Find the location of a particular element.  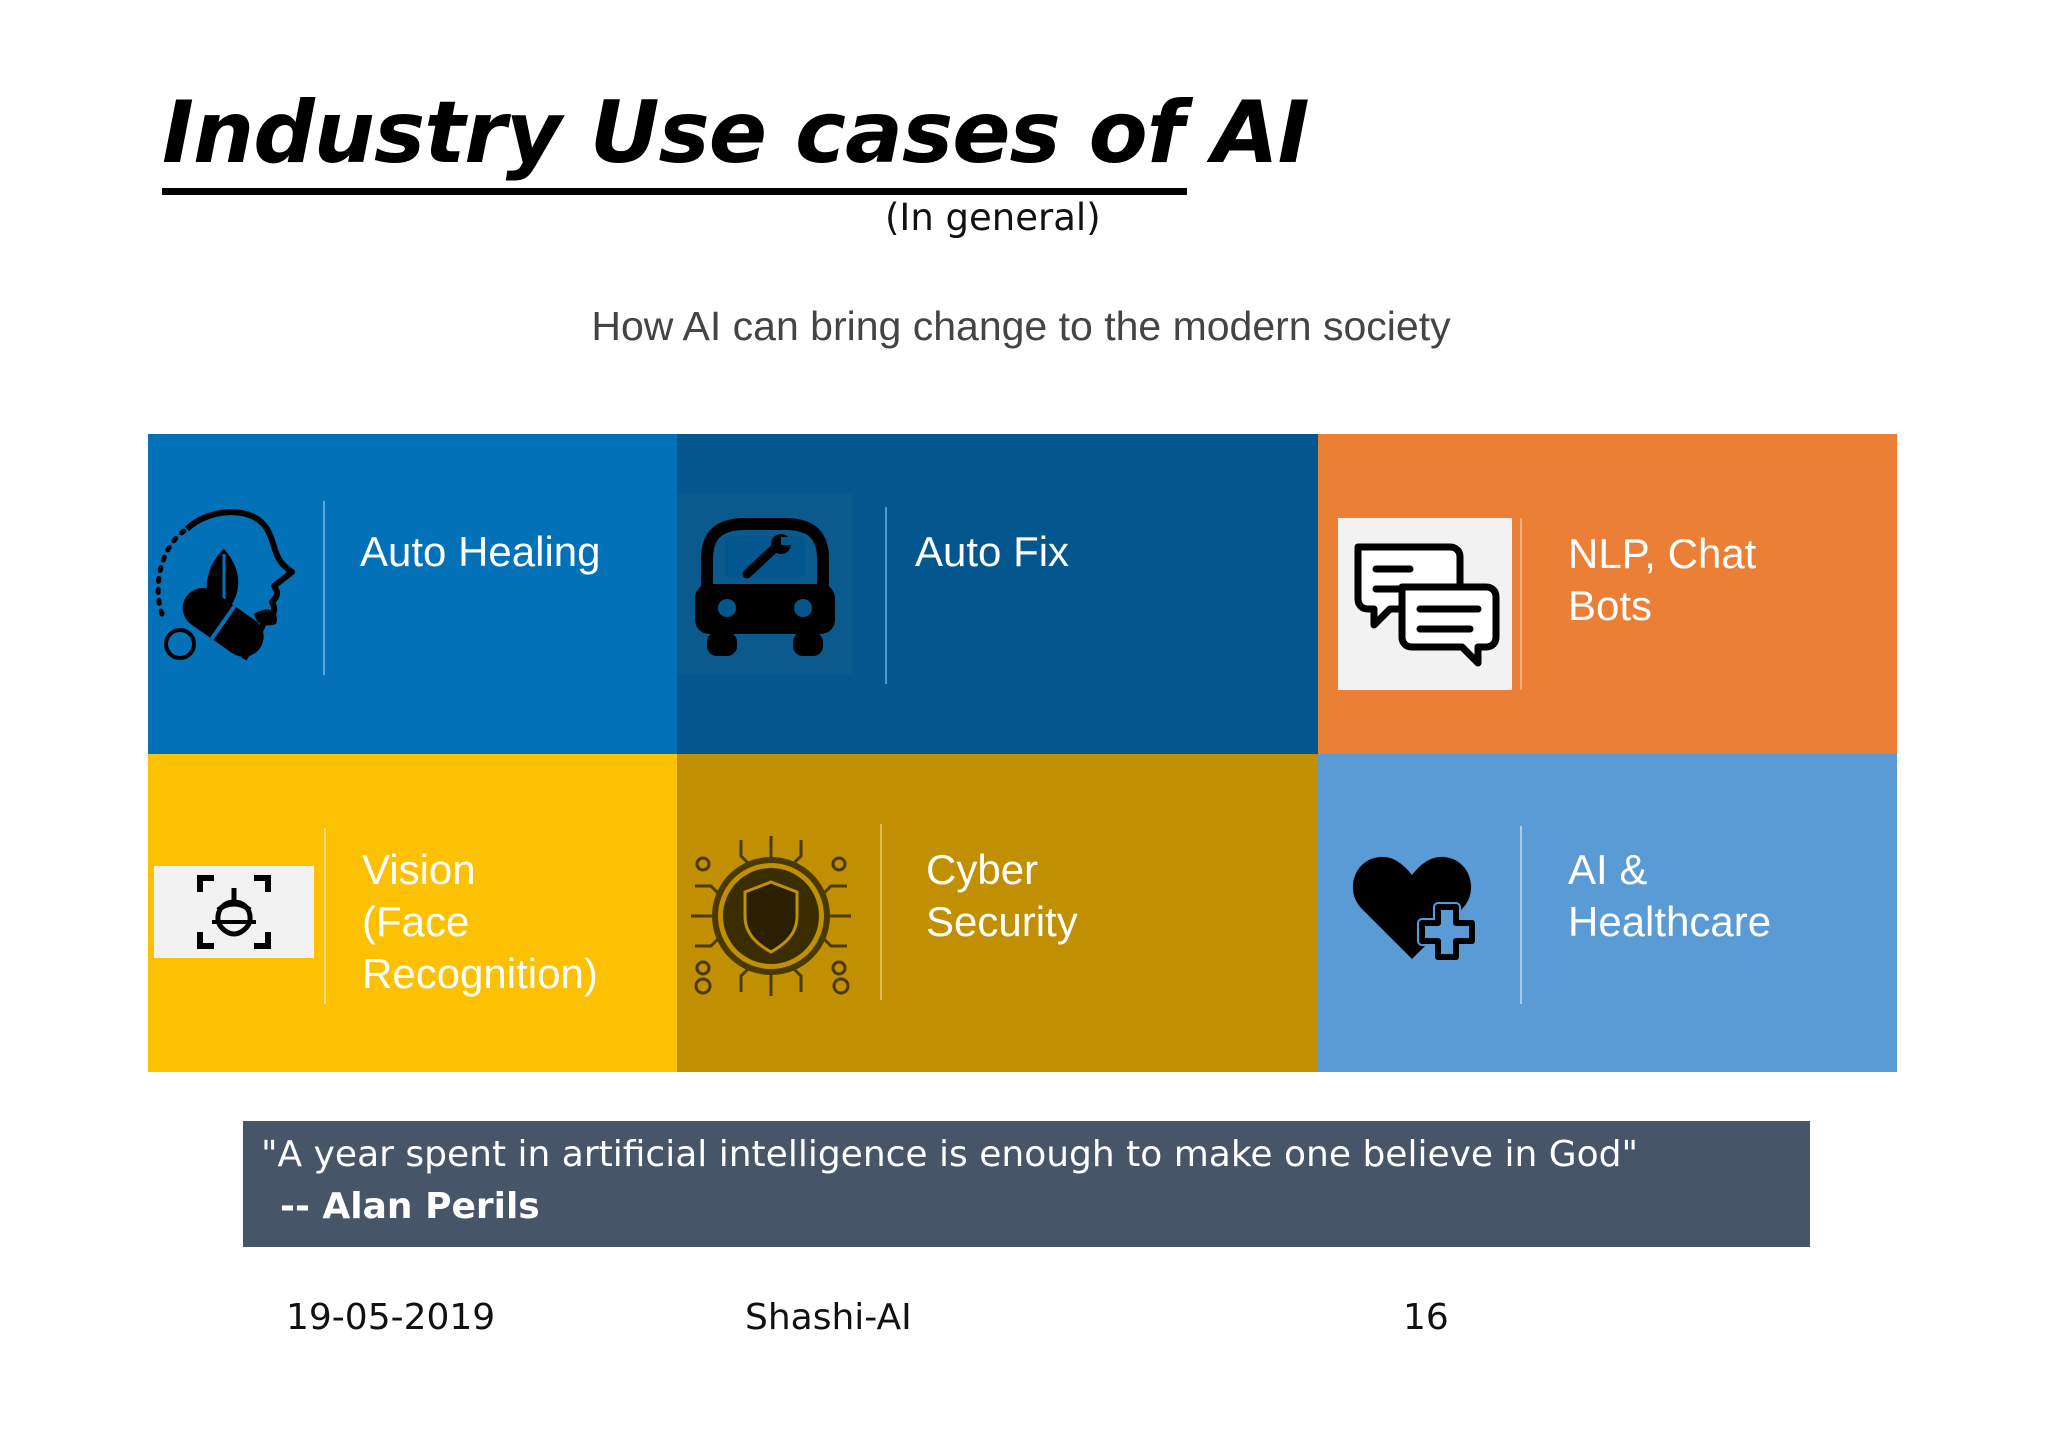

title-underline is located at coordinates (674, 191).